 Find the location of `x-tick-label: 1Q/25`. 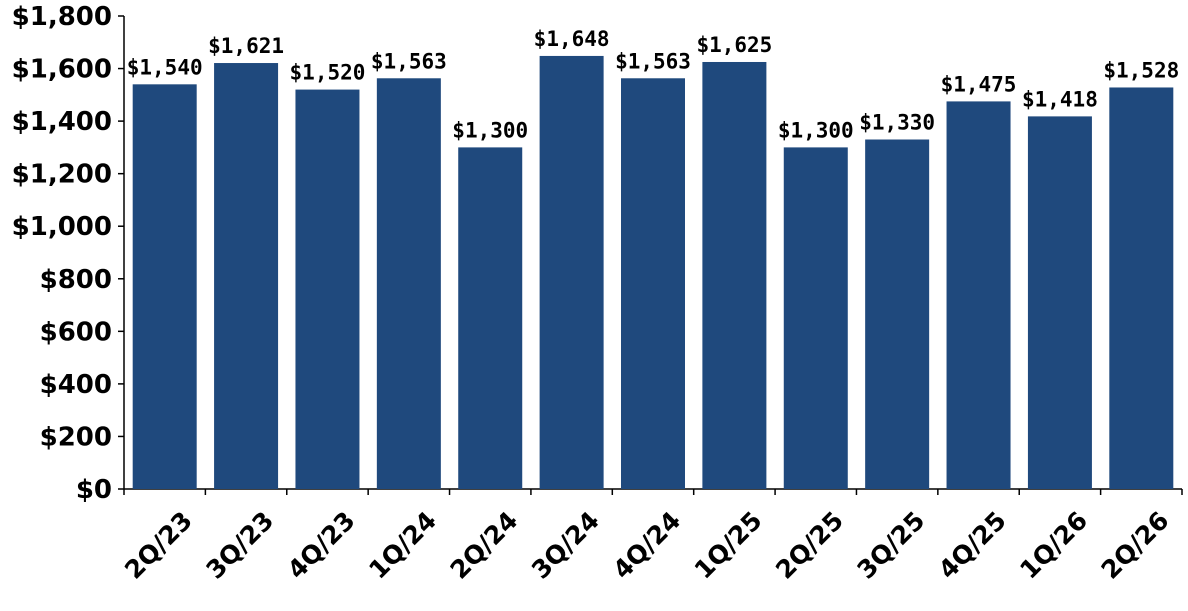

x-tick-label: 1Q/25 is located at coordinates (728, 545).